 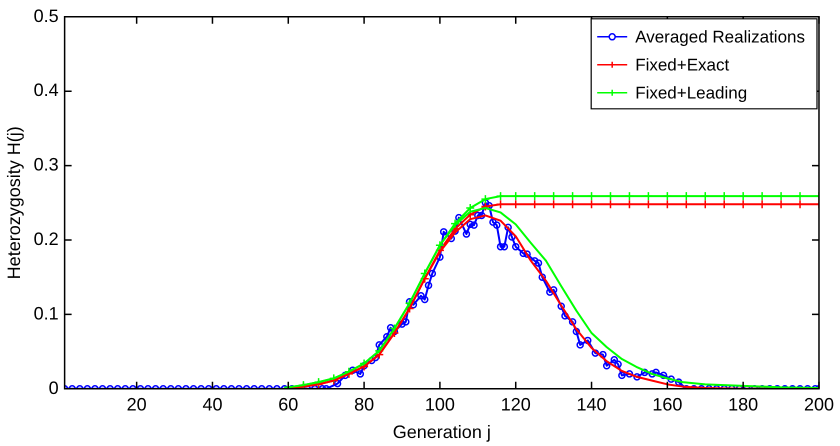 What do you see at coordinates (515, 404) in the screenshot?
I see `x-tick-label: 120` at bounding box center [515, 404].